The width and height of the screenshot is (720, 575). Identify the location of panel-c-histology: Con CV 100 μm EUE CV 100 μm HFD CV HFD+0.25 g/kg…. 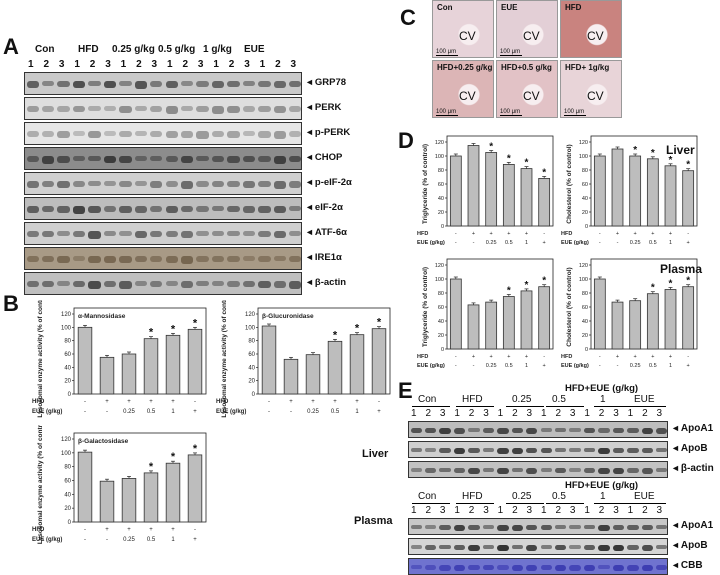
(527, 60).